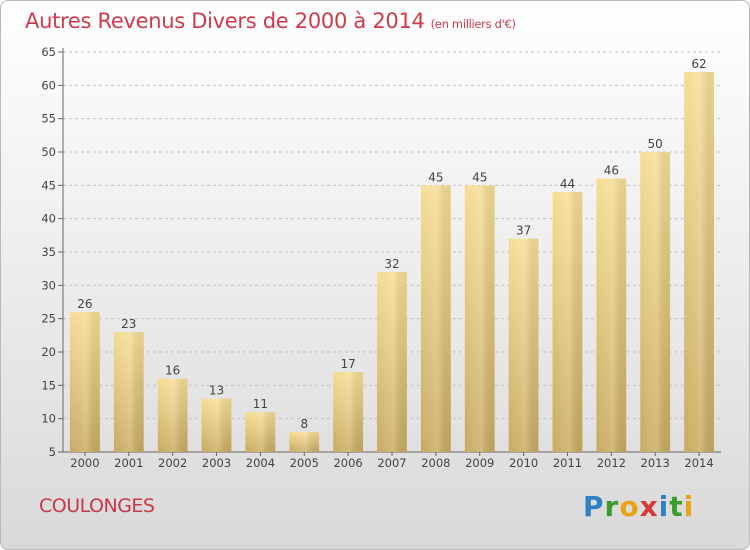 The width and height of the screenshot is (750, 550). I want to click on x-tick-label: 2005, so click(304, 463).